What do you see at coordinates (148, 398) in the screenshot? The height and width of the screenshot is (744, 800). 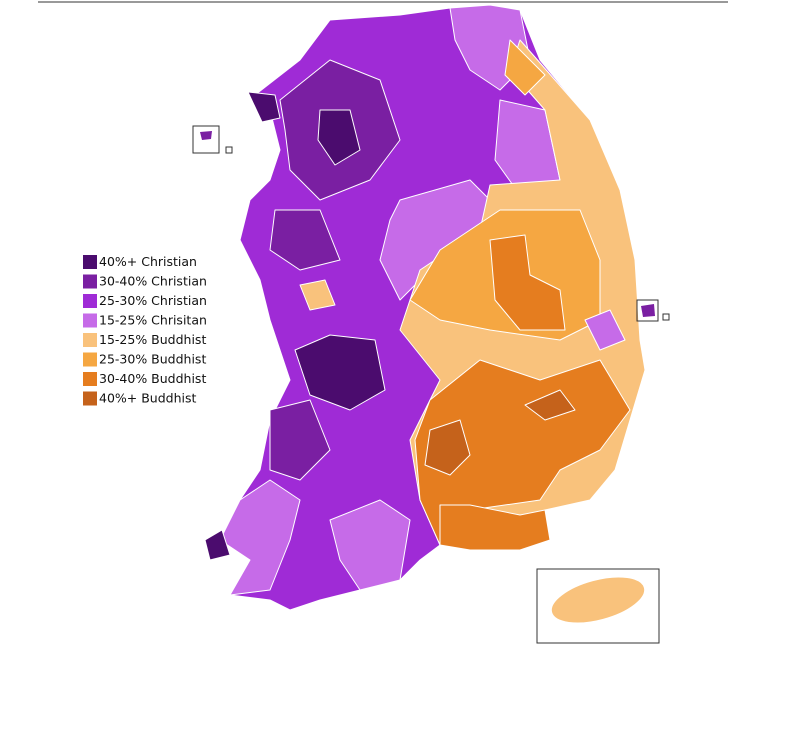 I see `legend-label: 40%+ Buddhist` at bounding box center [148, 398].